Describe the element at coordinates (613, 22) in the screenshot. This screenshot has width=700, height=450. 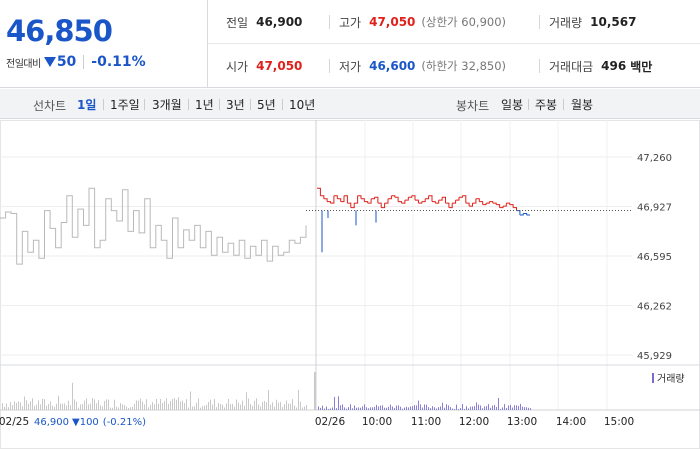
I see `stat-value: 10,567` at that location.